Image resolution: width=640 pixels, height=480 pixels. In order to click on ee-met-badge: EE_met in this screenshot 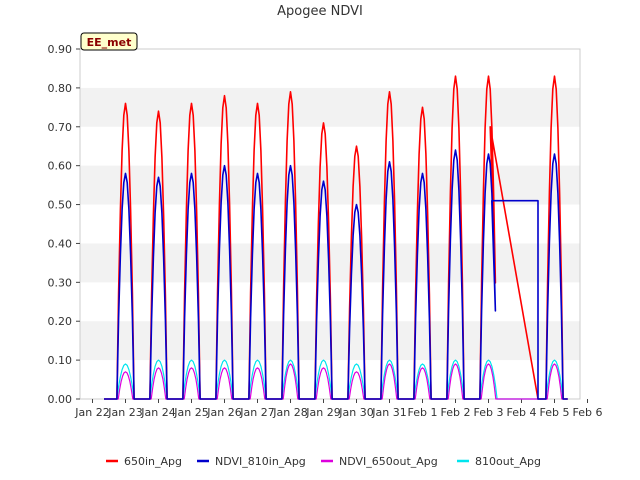, I will do `click(109, 41)`.